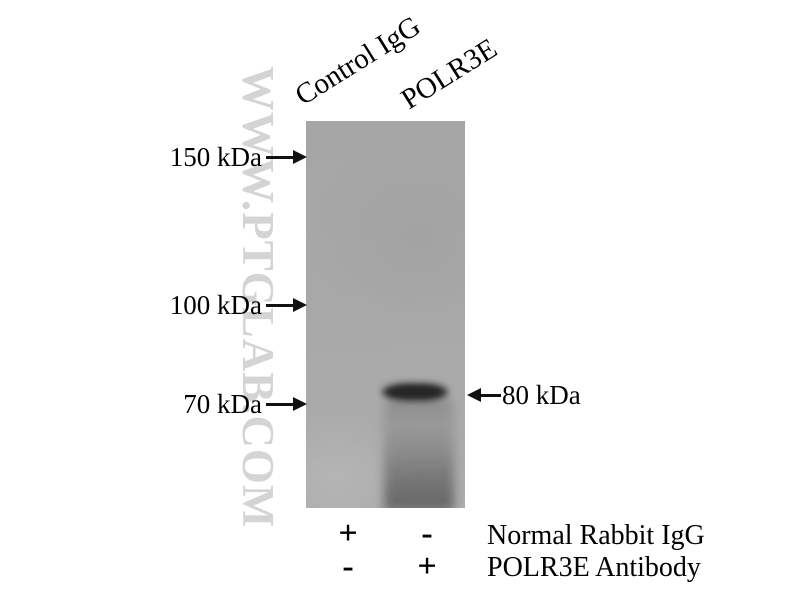 Image resolution: width=800 pixels, height=600 pixels. I want to click on band-annotation-80kda: 80 kDa, so click(541, 395).